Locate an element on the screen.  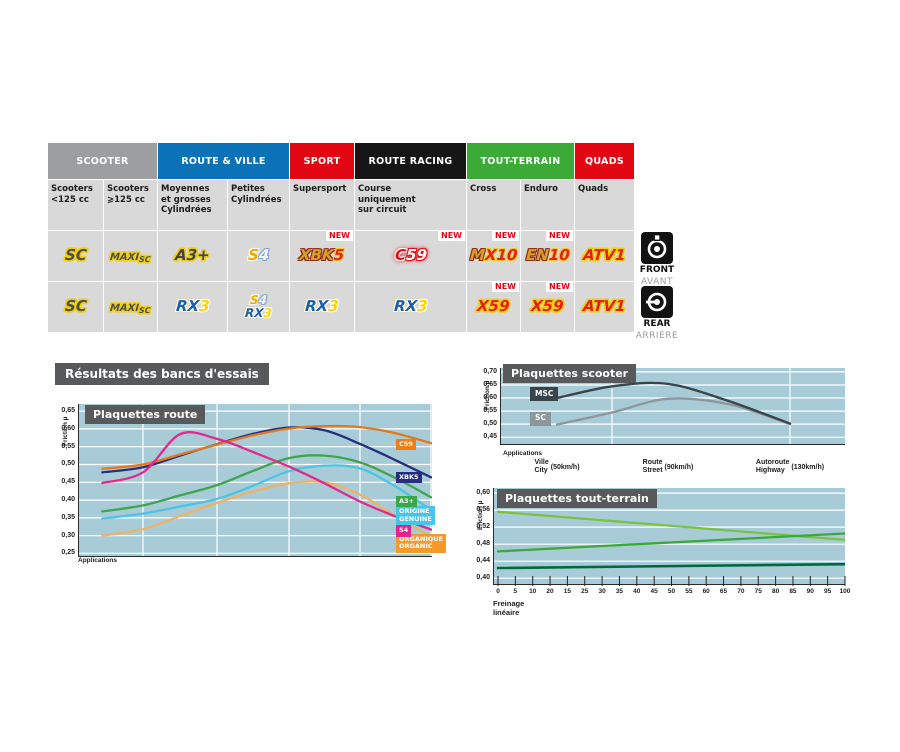
x-tick-label: 10 is located at coordinates (533, 591).